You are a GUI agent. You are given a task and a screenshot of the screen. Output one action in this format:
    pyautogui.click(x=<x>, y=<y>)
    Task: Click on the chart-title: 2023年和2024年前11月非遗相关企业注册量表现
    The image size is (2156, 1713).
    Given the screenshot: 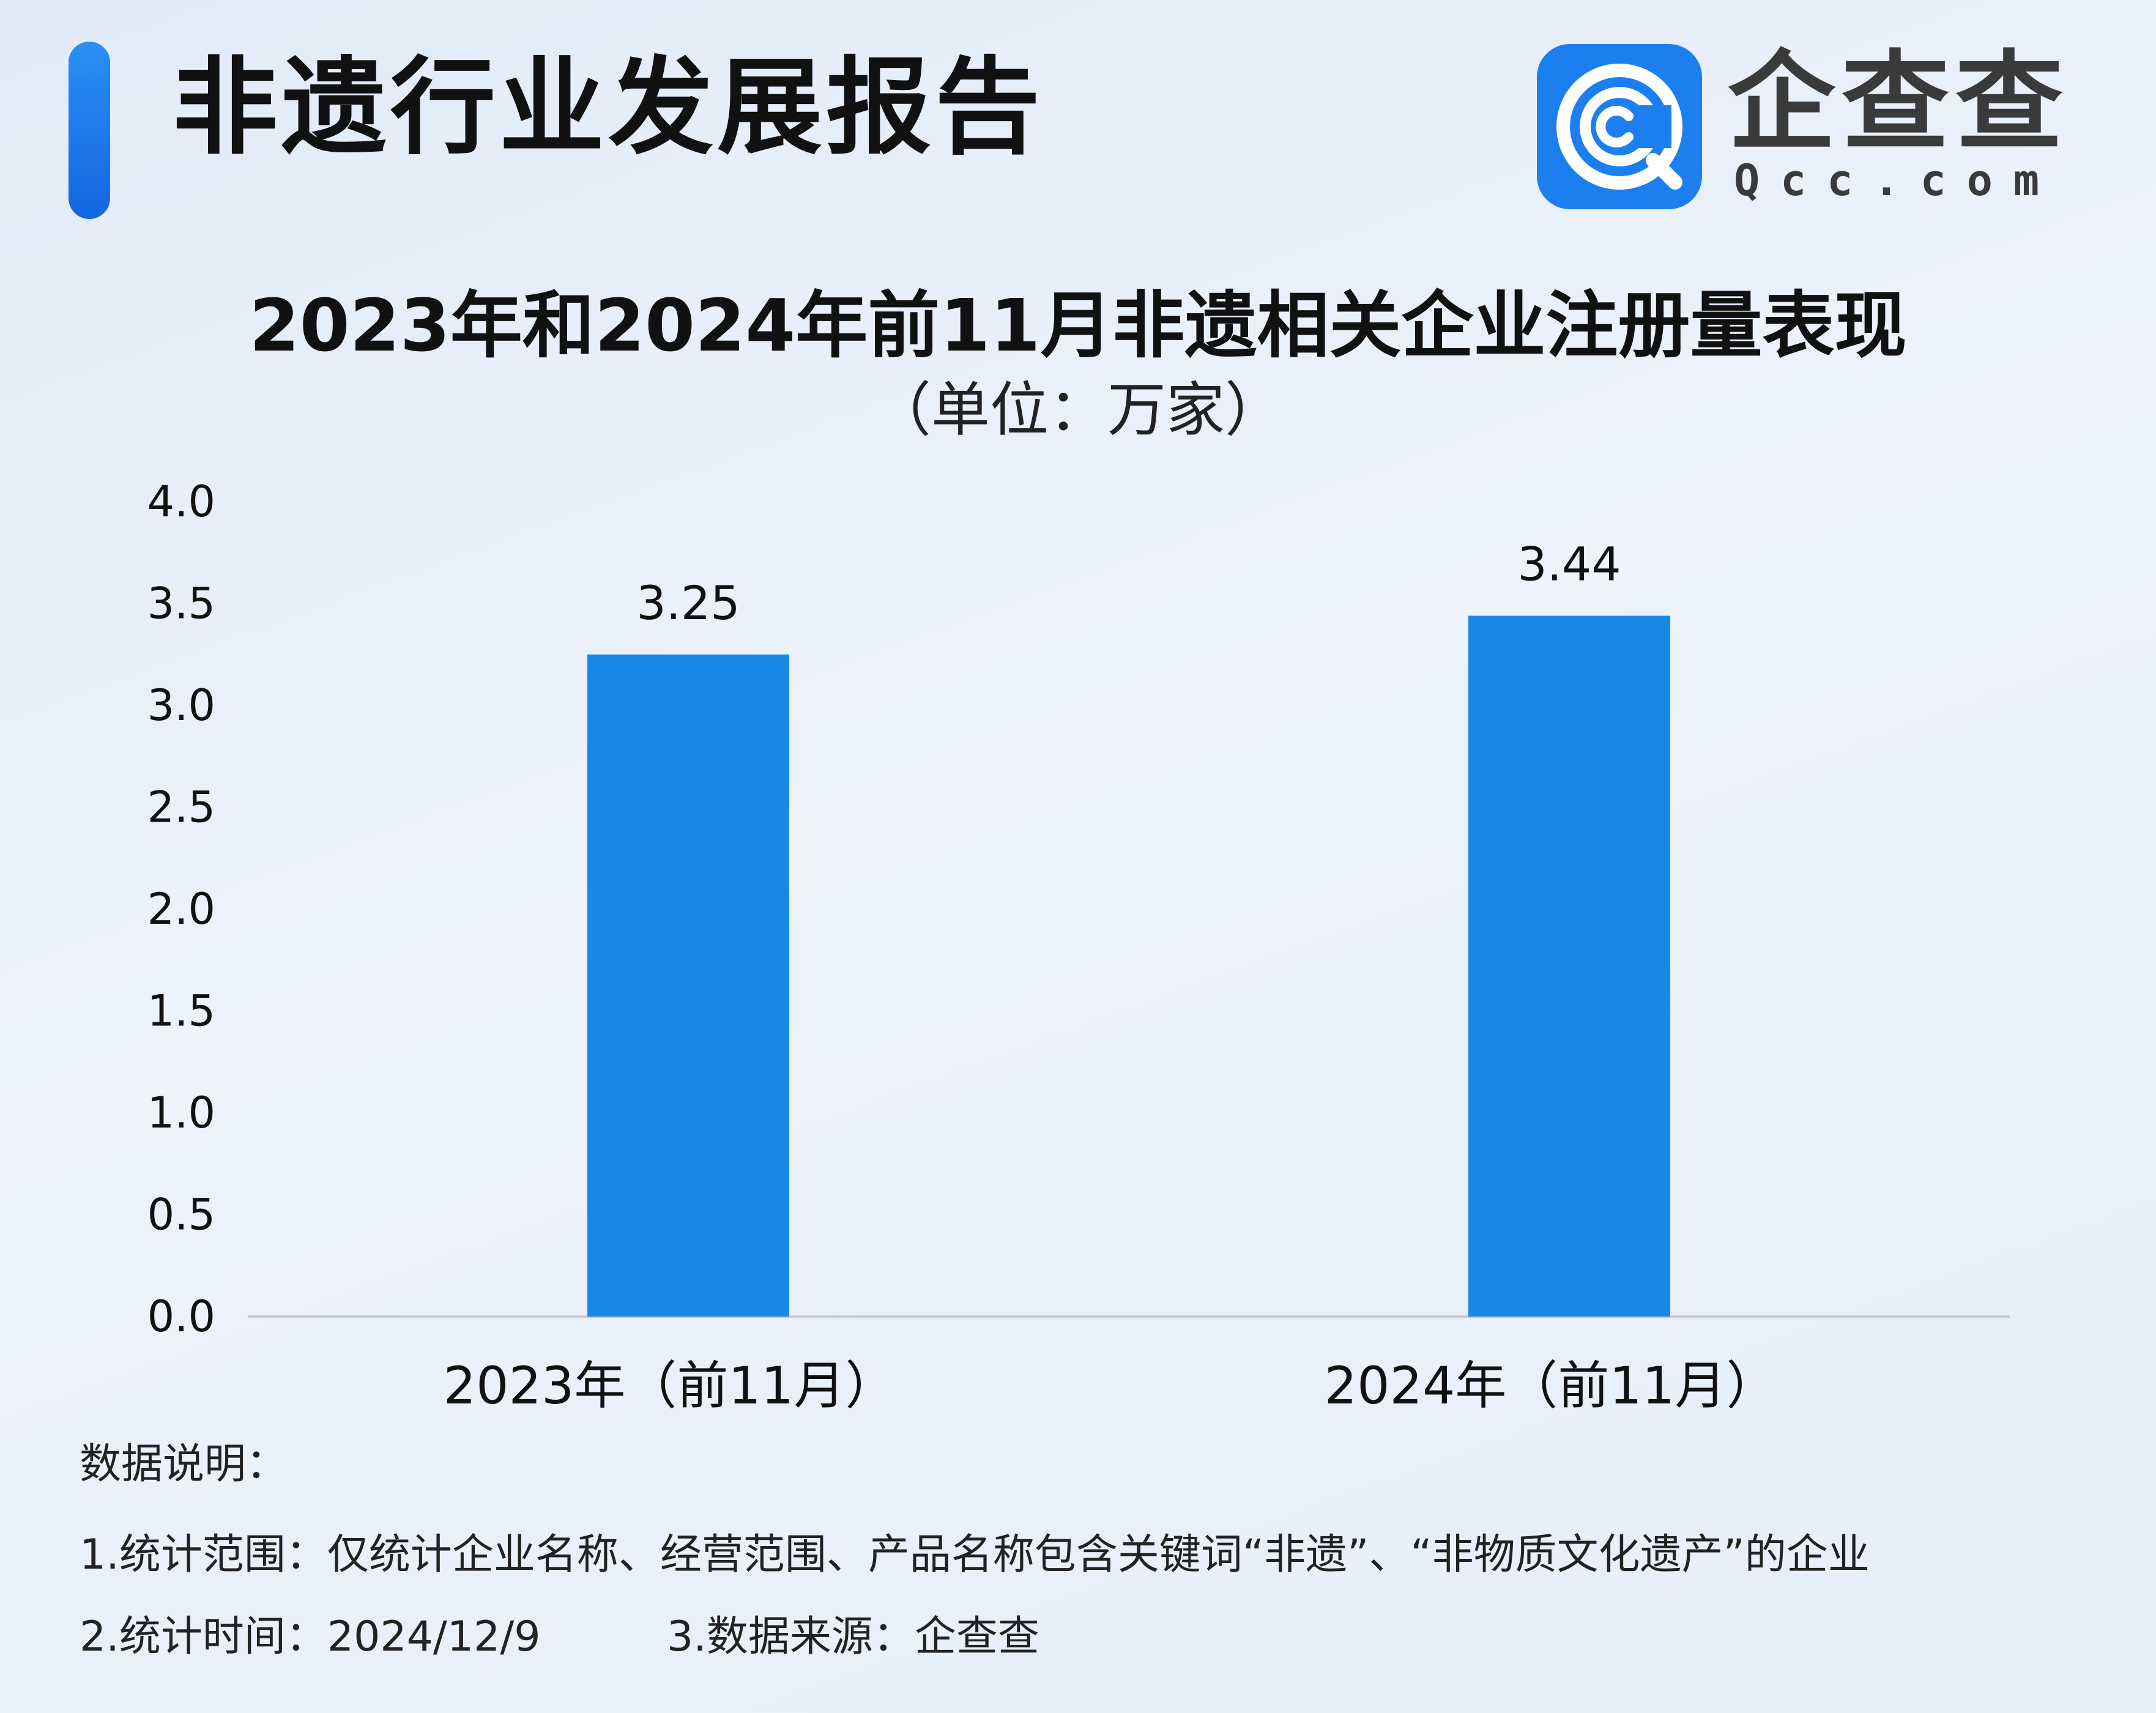 What is the action you would take?
    pyautogui.click(x=1078, y=325)
    